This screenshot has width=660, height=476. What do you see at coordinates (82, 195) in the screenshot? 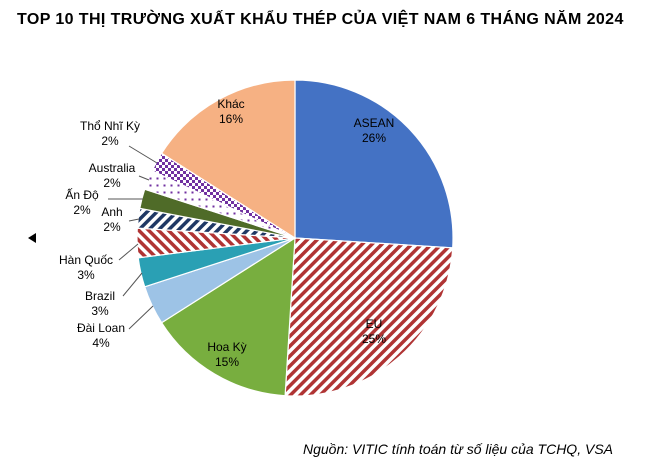
I see `slice-name: Ấn Độ` at bounding box center [82, 195].